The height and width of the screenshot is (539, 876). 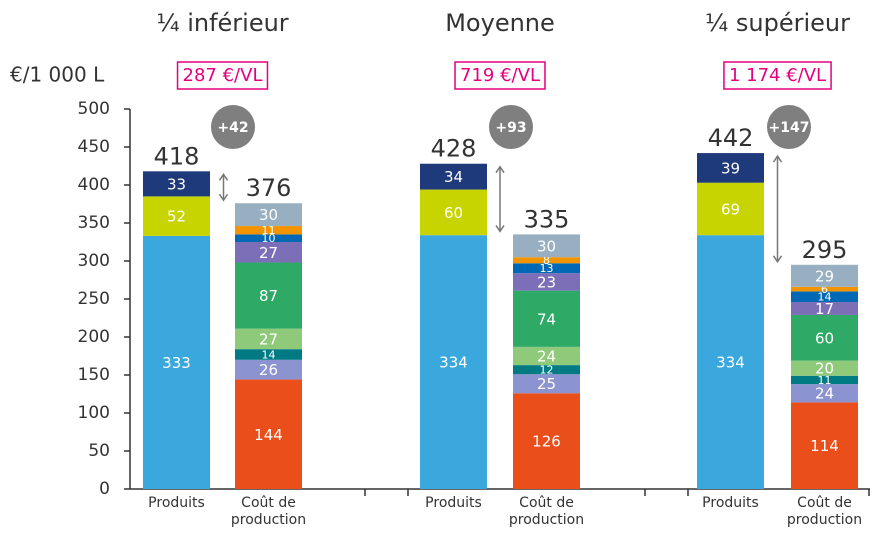 What do you see at coordinates (94, 109) in the screenshot?
I see `y-tick-label: 500` at bounding box center [94, 109].